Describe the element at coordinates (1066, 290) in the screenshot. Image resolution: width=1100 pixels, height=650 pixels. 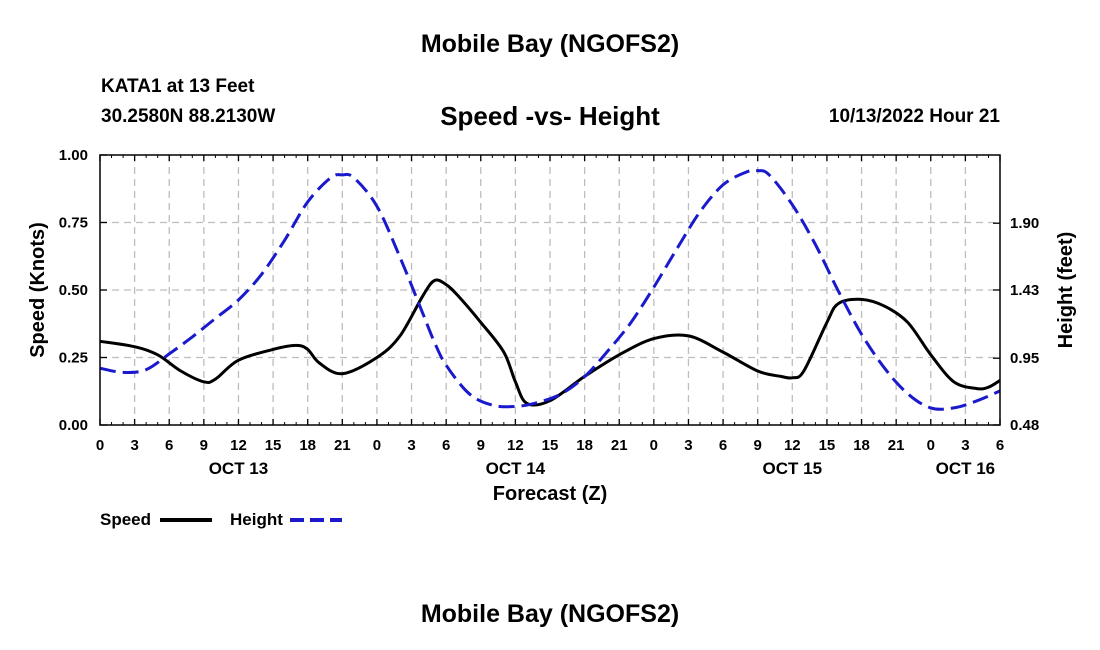
I see `y2-axis-title: Height (feet)` at that location.